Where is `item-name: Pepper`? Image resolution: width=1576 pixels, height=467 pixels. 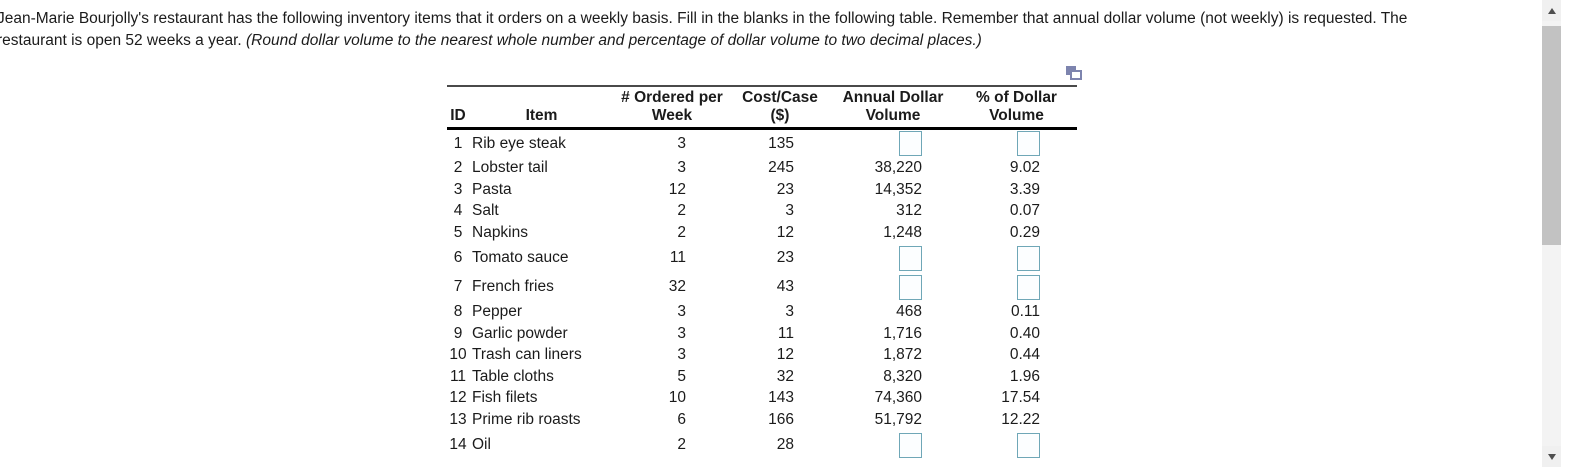 item-name: Pepper is located at coordinates (497, 312).